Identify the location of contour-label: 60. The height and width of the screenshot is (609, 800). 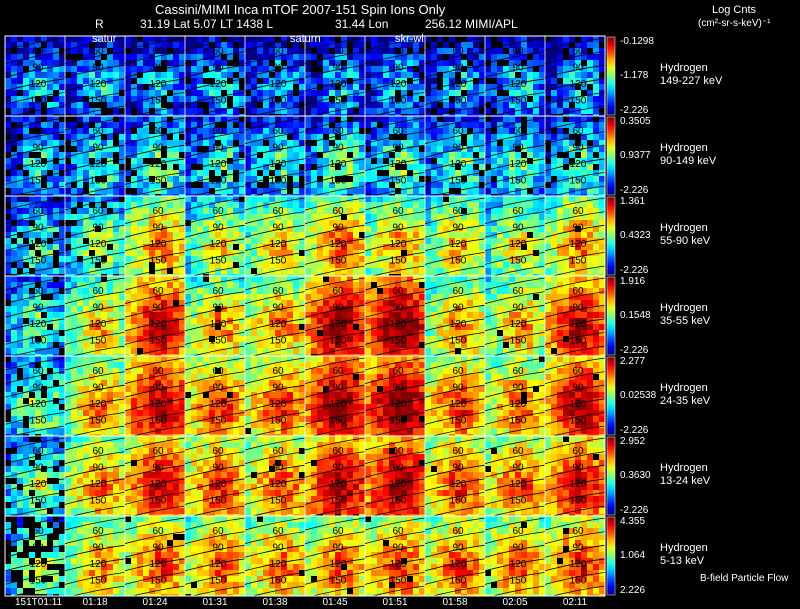
(518, 51).